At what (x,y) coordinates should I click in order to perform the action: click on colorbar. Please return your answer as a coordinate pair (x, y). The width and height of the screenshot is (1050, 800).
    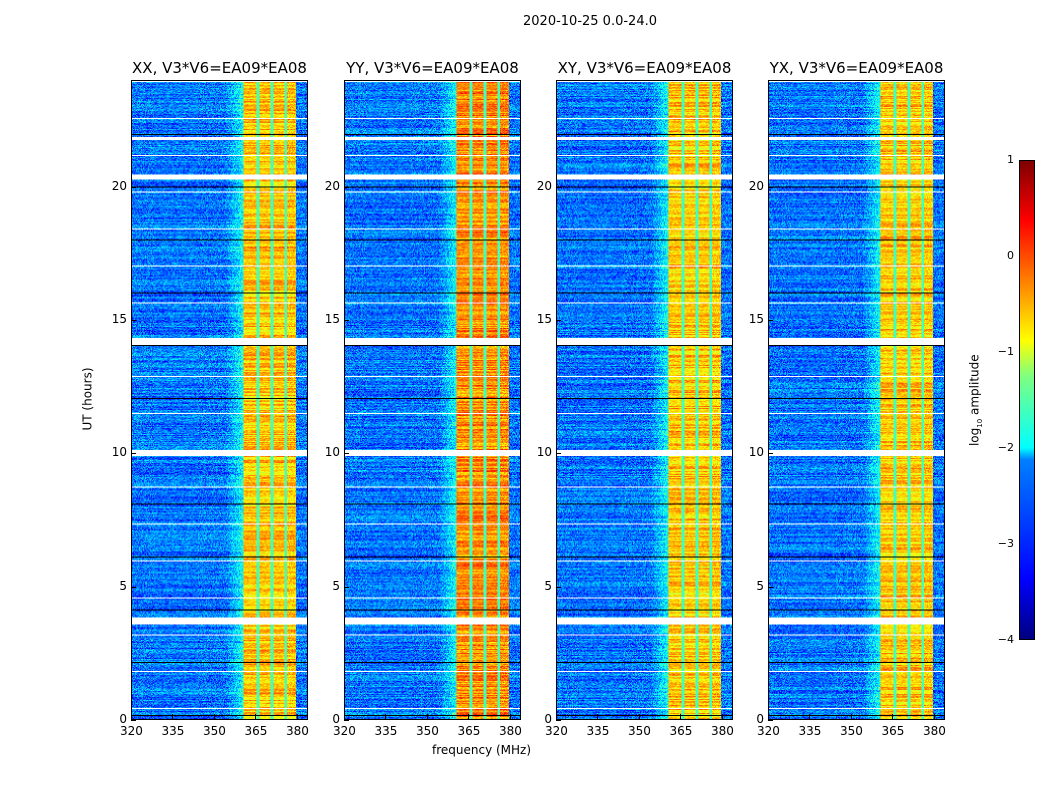
    Looking at the image, I should click on (1027, 400).